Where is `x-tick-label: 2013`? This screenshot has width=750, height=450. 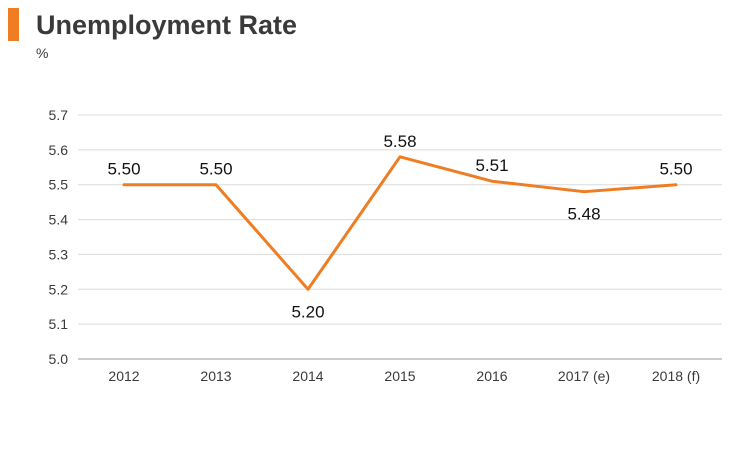
x-tick-label: 2013 is located at coordinates (215, 376).